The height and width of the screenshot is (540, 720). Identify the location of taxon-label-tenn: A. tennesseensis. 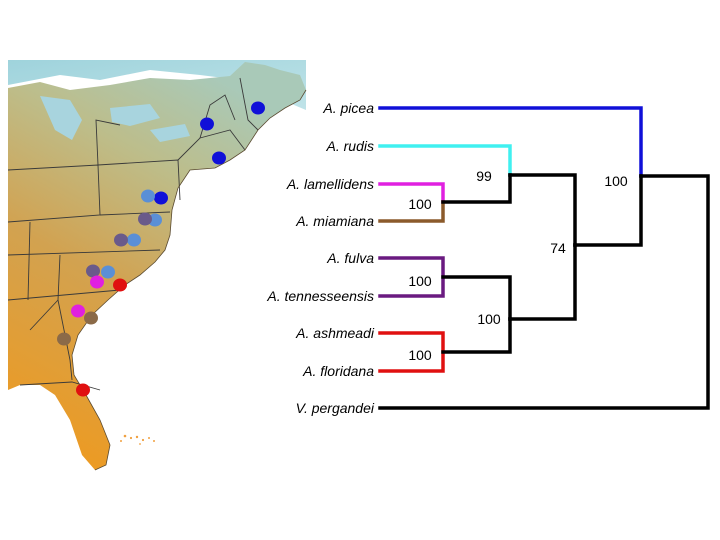
(320, 296).